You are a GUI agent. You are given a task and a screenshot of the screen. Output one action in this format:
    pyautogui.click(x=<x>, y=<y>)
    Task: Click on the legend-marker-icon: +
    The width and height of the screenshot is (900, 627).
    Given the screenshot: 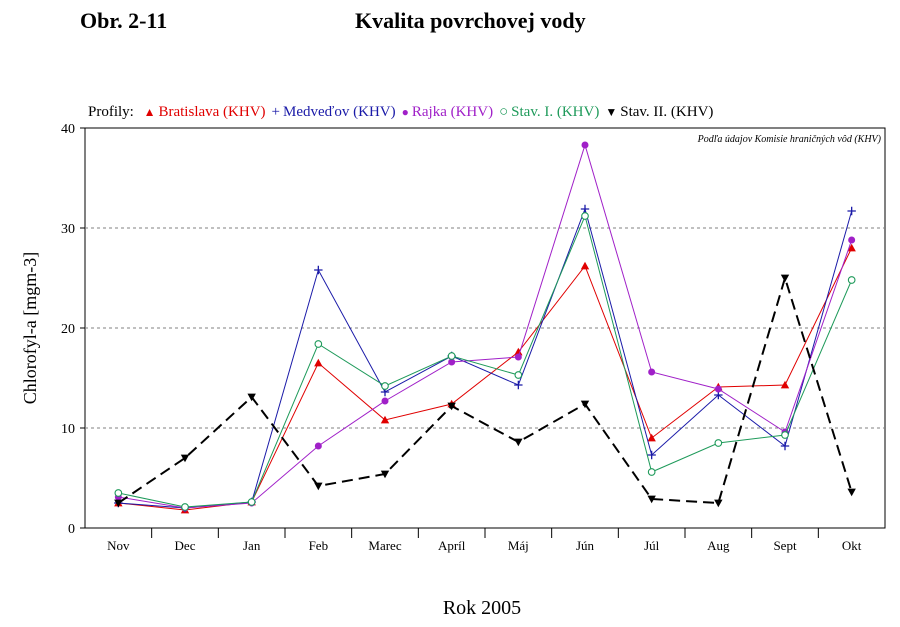 What is the action you would take?
    pyautogui.click(x=276, y=112)
    